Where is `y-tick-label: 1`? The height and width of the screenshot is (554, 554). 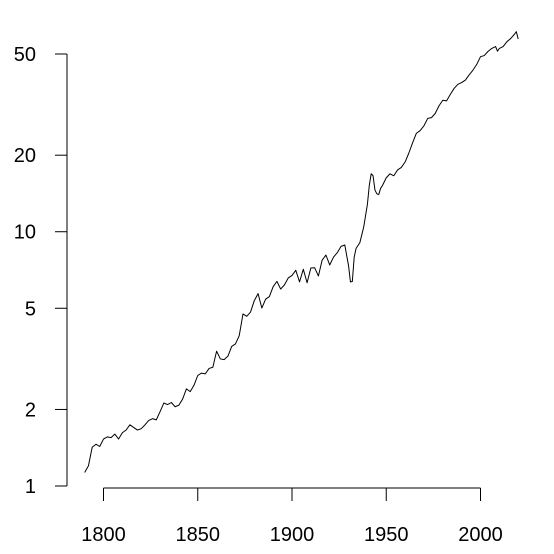 y-tick-label: 1 is located at coordinates (30, 487).